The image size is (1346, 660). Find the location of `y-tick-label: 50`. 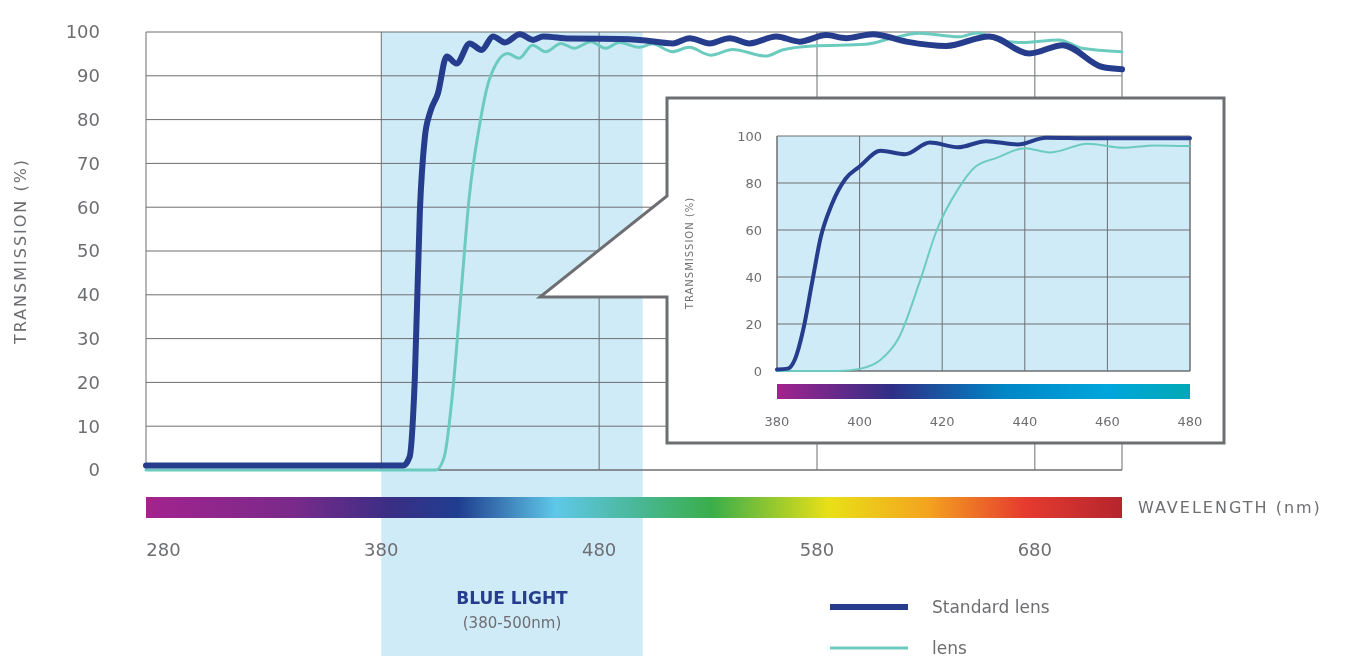

y-tick-label: 50 is located at coordinates (88, 251).